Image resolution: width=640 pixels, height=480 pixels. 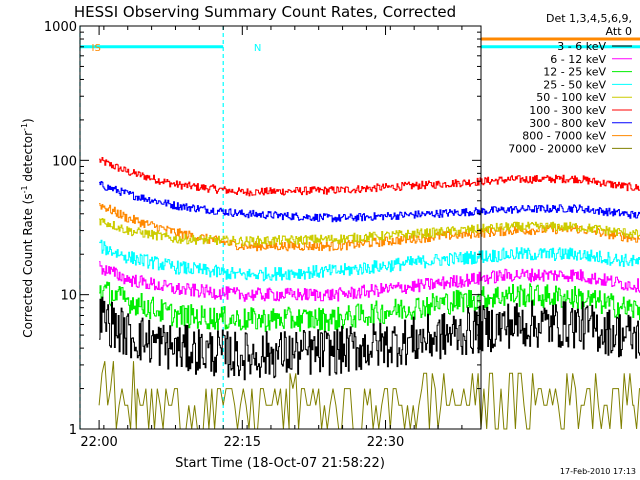 I want to click on footer-timestamp: 17-Feb-2010 17:13, so click(x=598, y=471).